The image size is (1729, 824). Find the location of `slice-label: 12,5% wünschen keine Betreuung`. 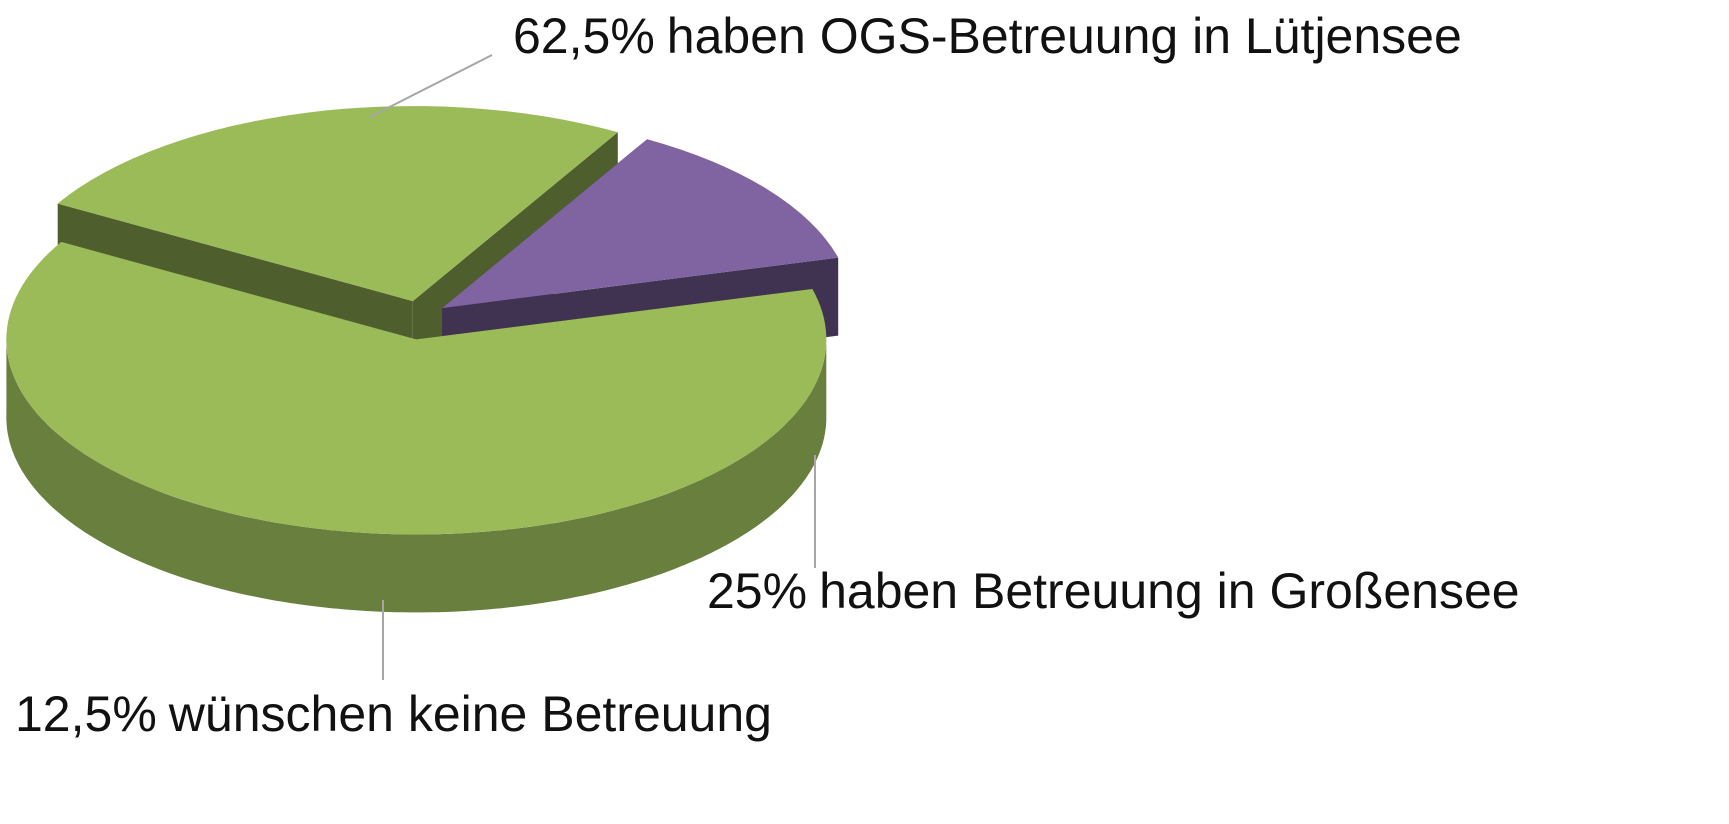

slice-label: 12,5% wünschen keine Betreuung is located at coordinates (393, 714).